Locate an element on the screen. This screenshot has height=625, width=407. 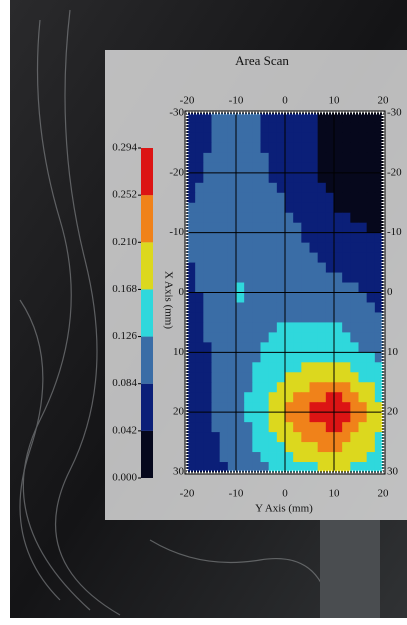
y-axis-label: X Axis (mm) is located at coordinates (168, 300).